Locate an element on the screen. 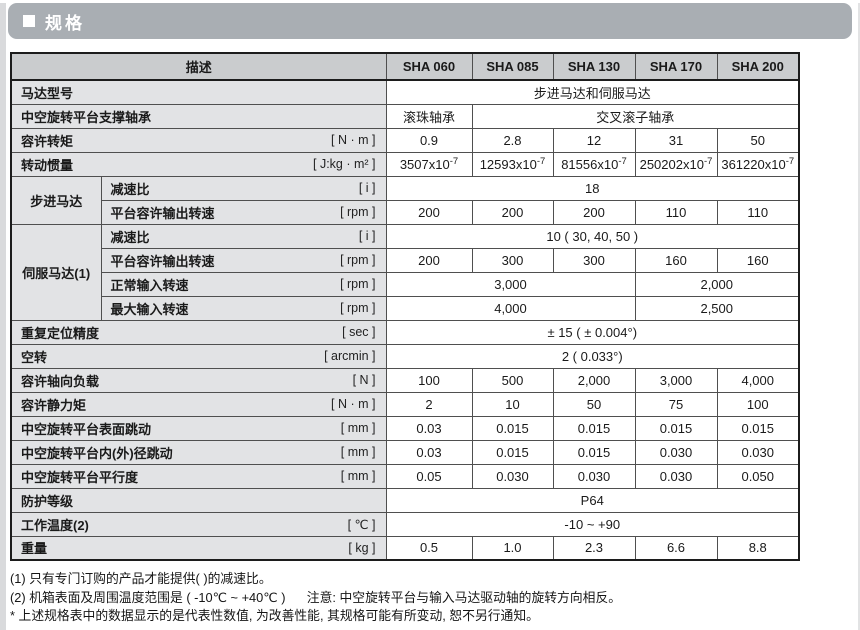 The image size is (860, 630). row-unit: [ sec ] is located at coordinates (359, 332).